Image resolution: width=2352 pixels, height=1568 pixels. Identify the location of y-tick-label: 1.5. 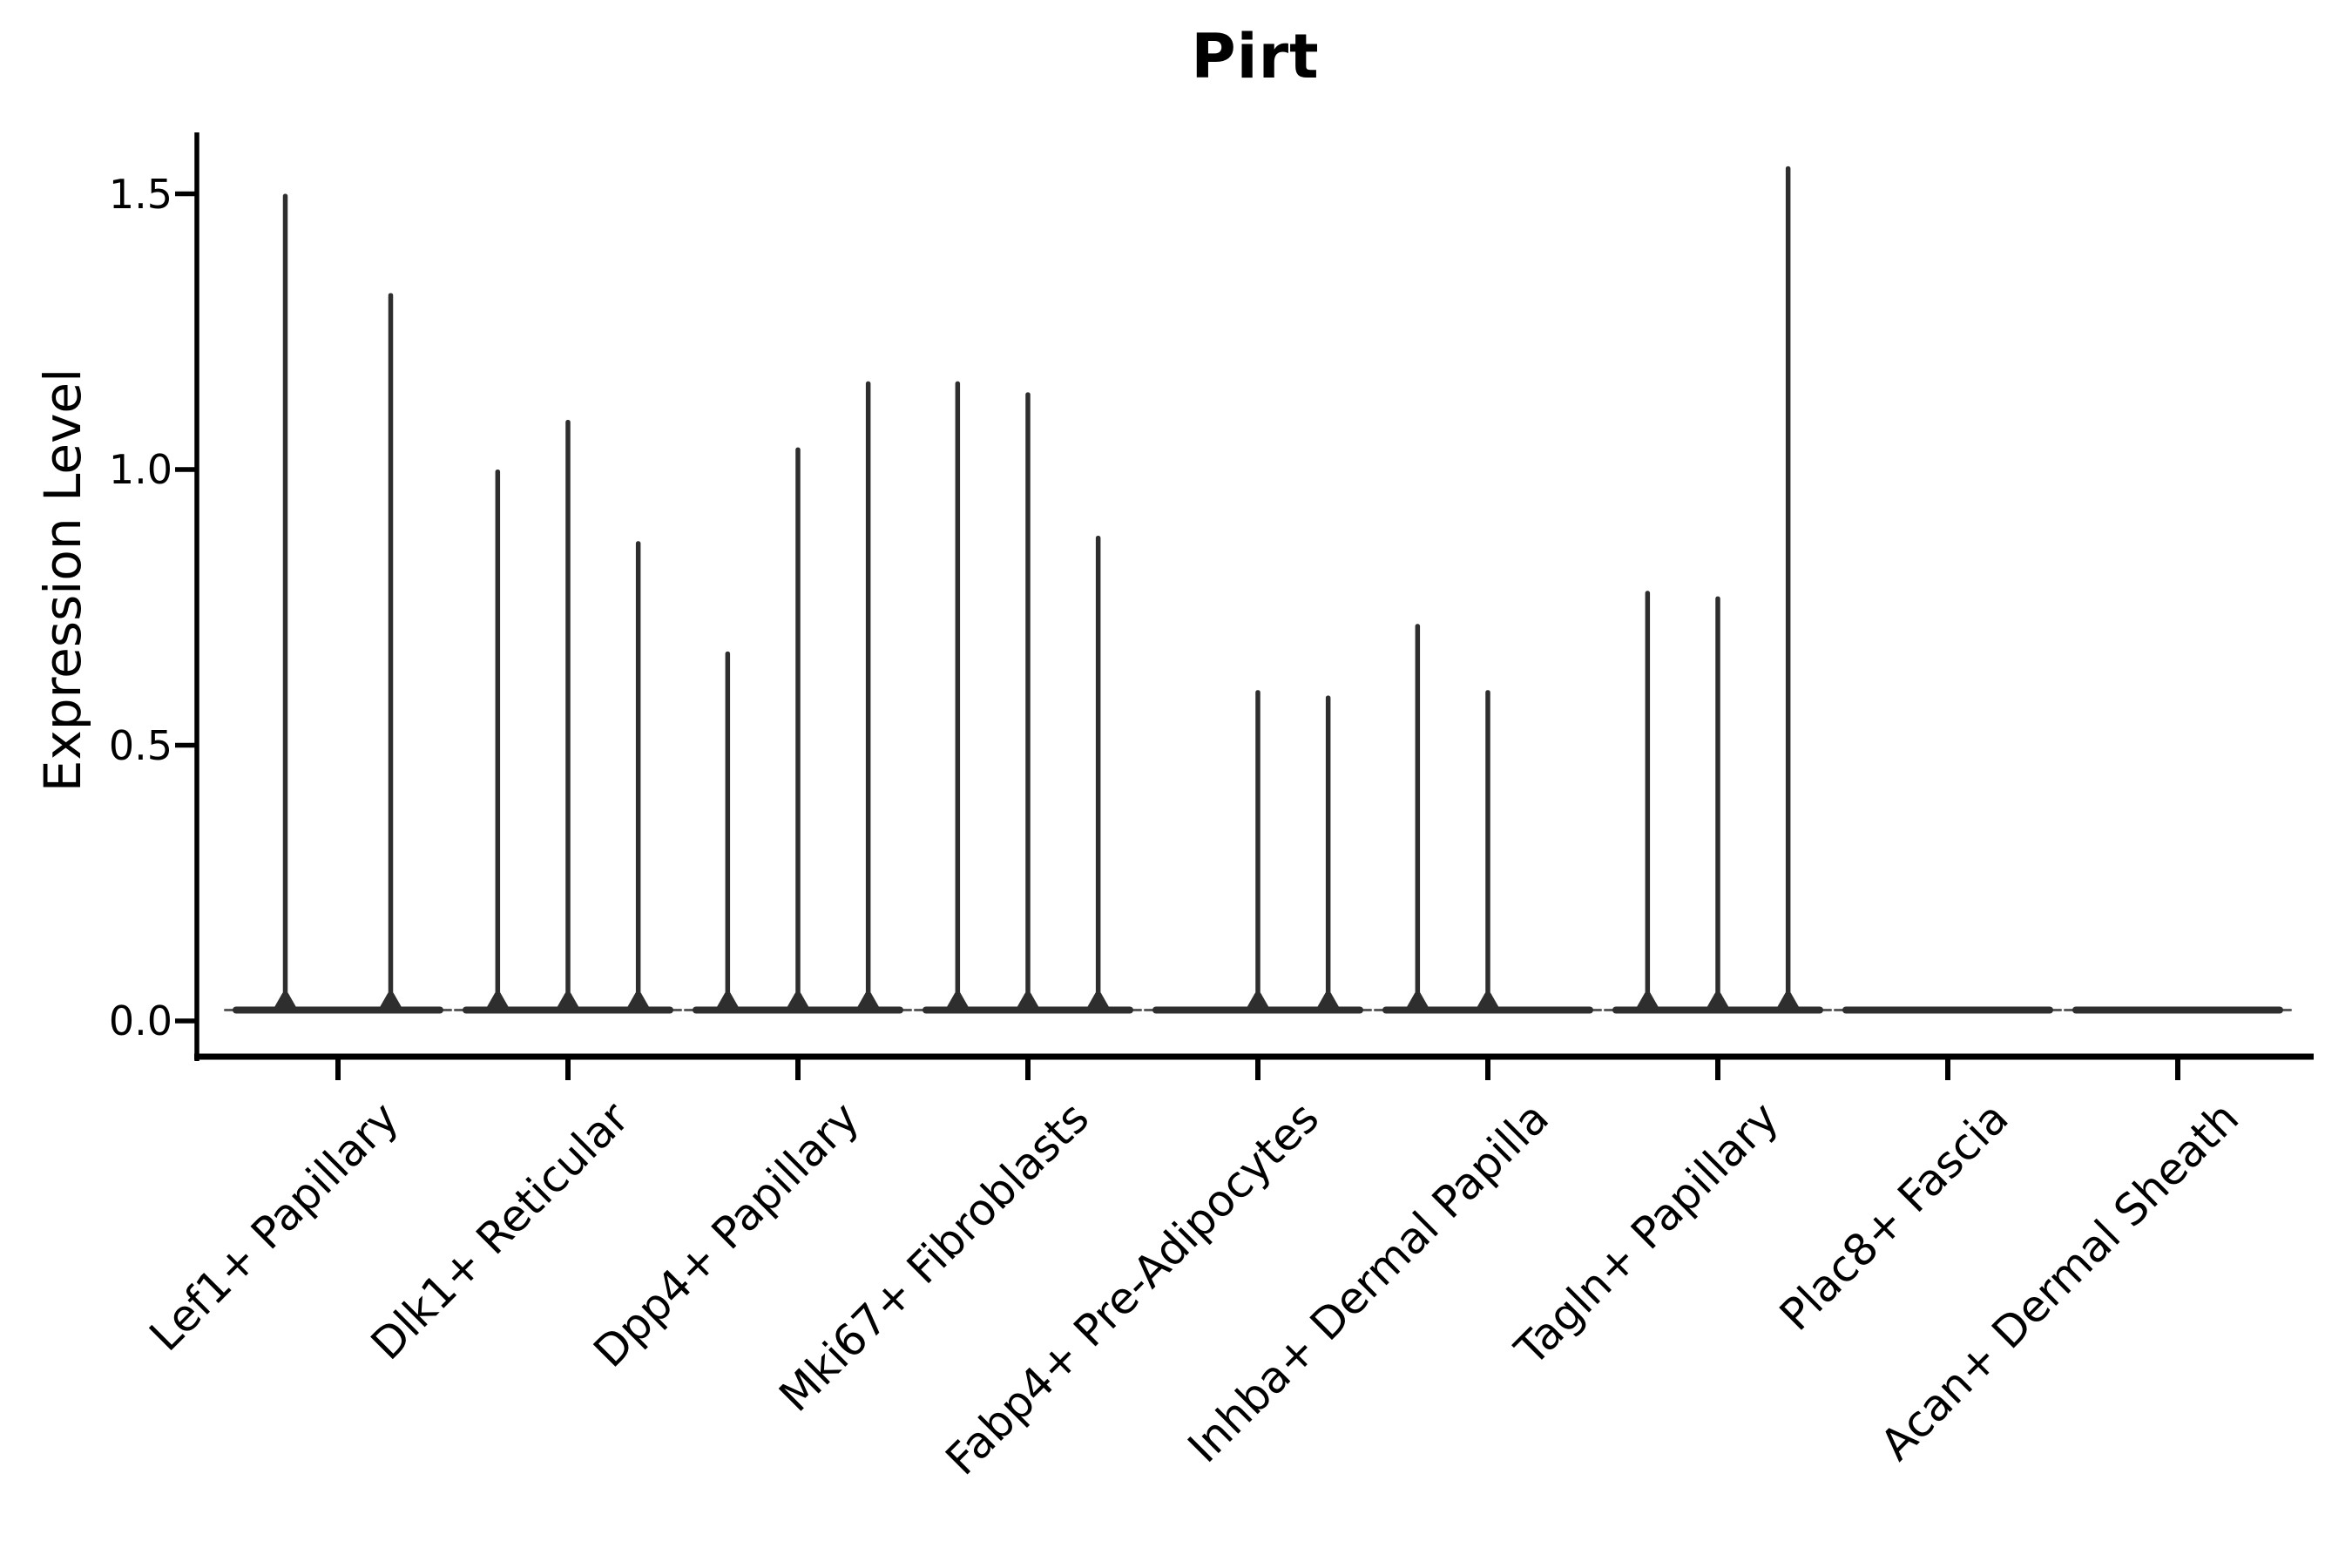
(140, 194).